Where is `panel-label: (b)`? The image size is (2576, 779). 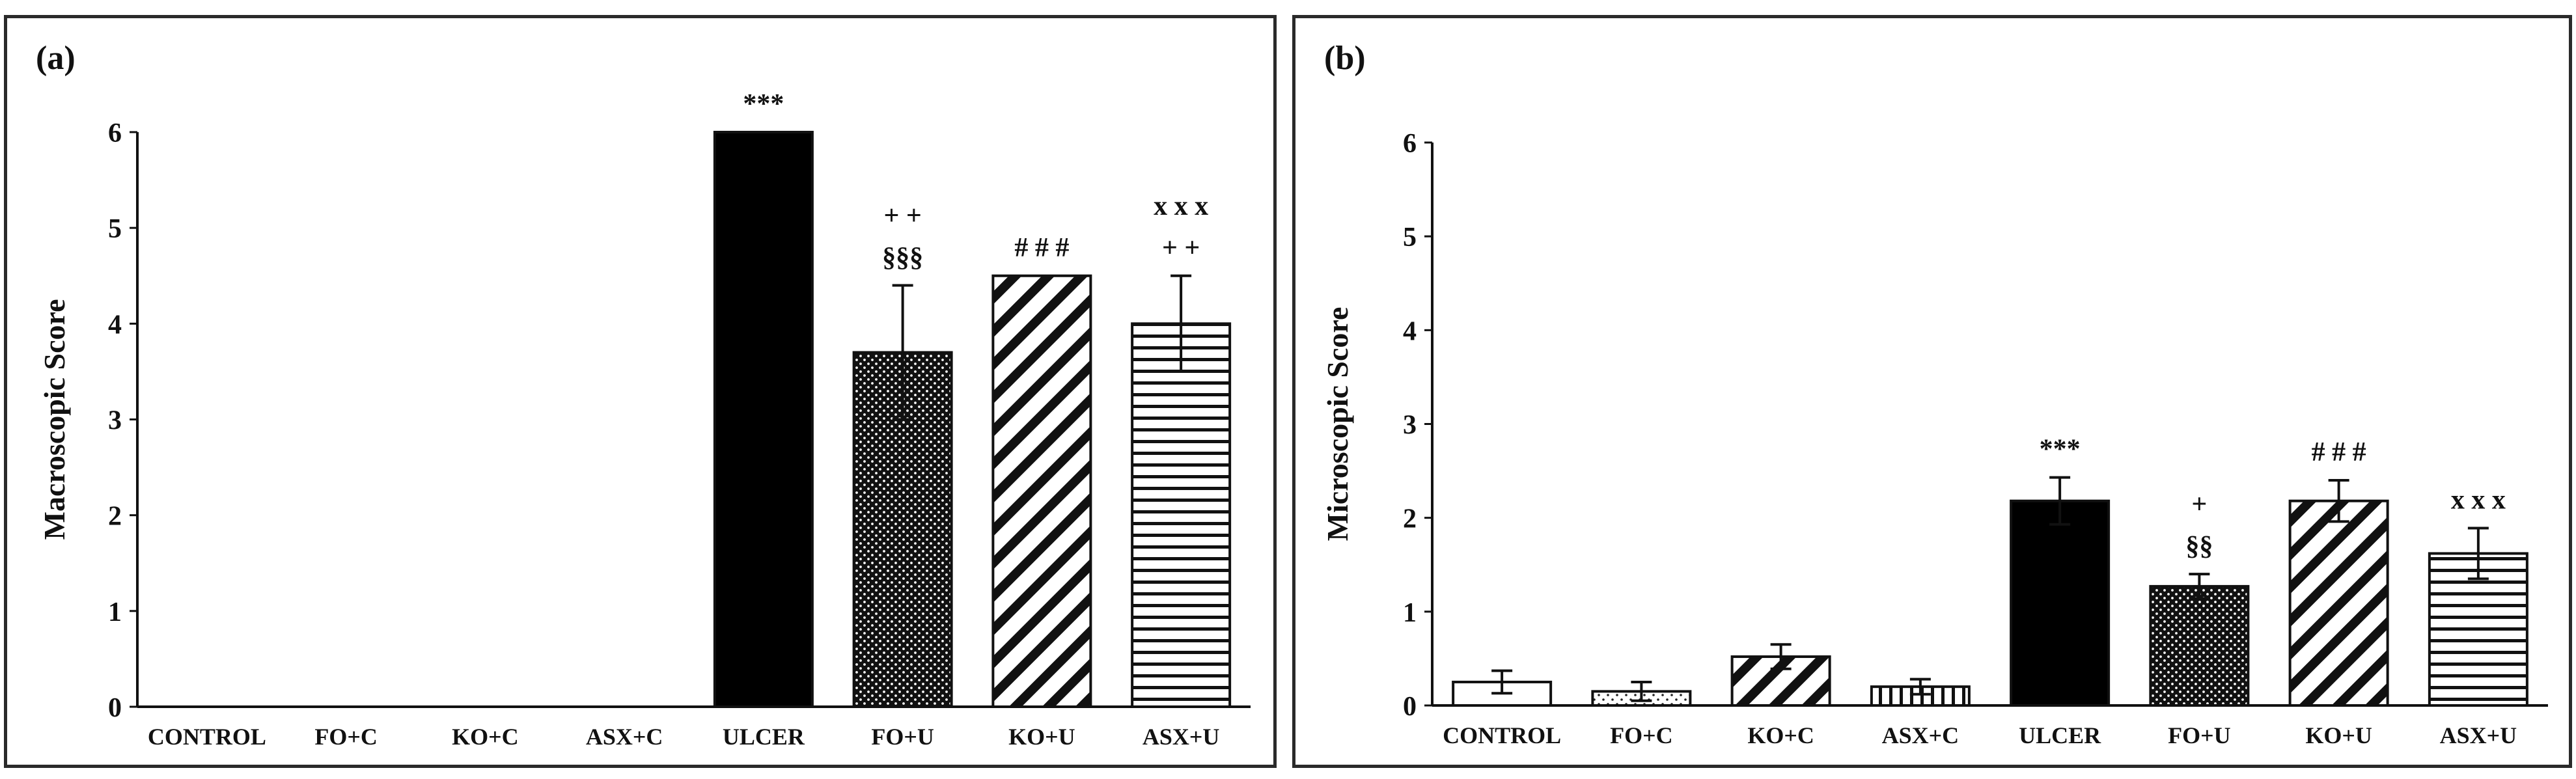 panel-label: (b) is located at coordinates (1345, 58).